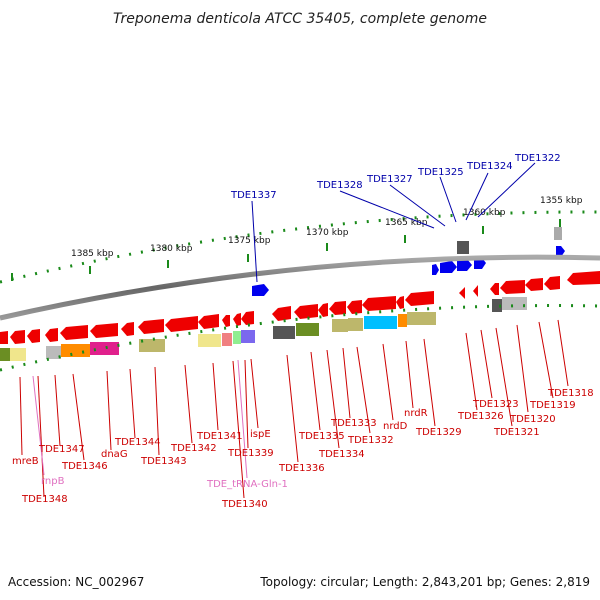  Describe the element at coordinates (84, 466) in the screenshot. I see `gene-label: TDE1346` at that location.